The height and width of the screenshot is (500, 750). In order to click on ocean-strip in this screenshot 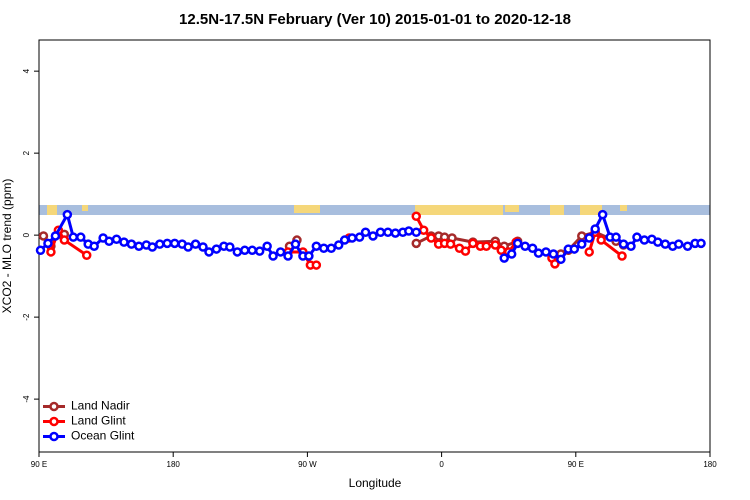, I will do `click(374, 210)`.